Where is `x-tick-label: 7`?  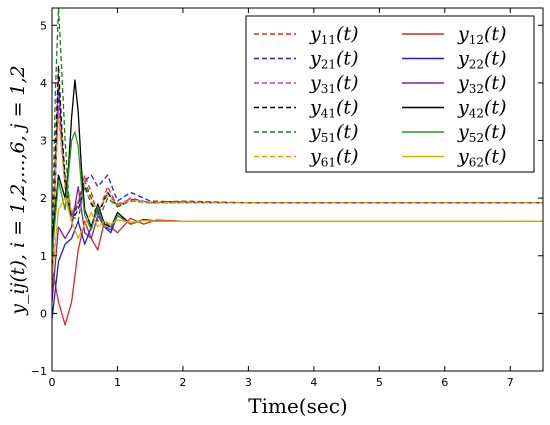
x-tick-label: 7 is located at coordinates (510, 382).